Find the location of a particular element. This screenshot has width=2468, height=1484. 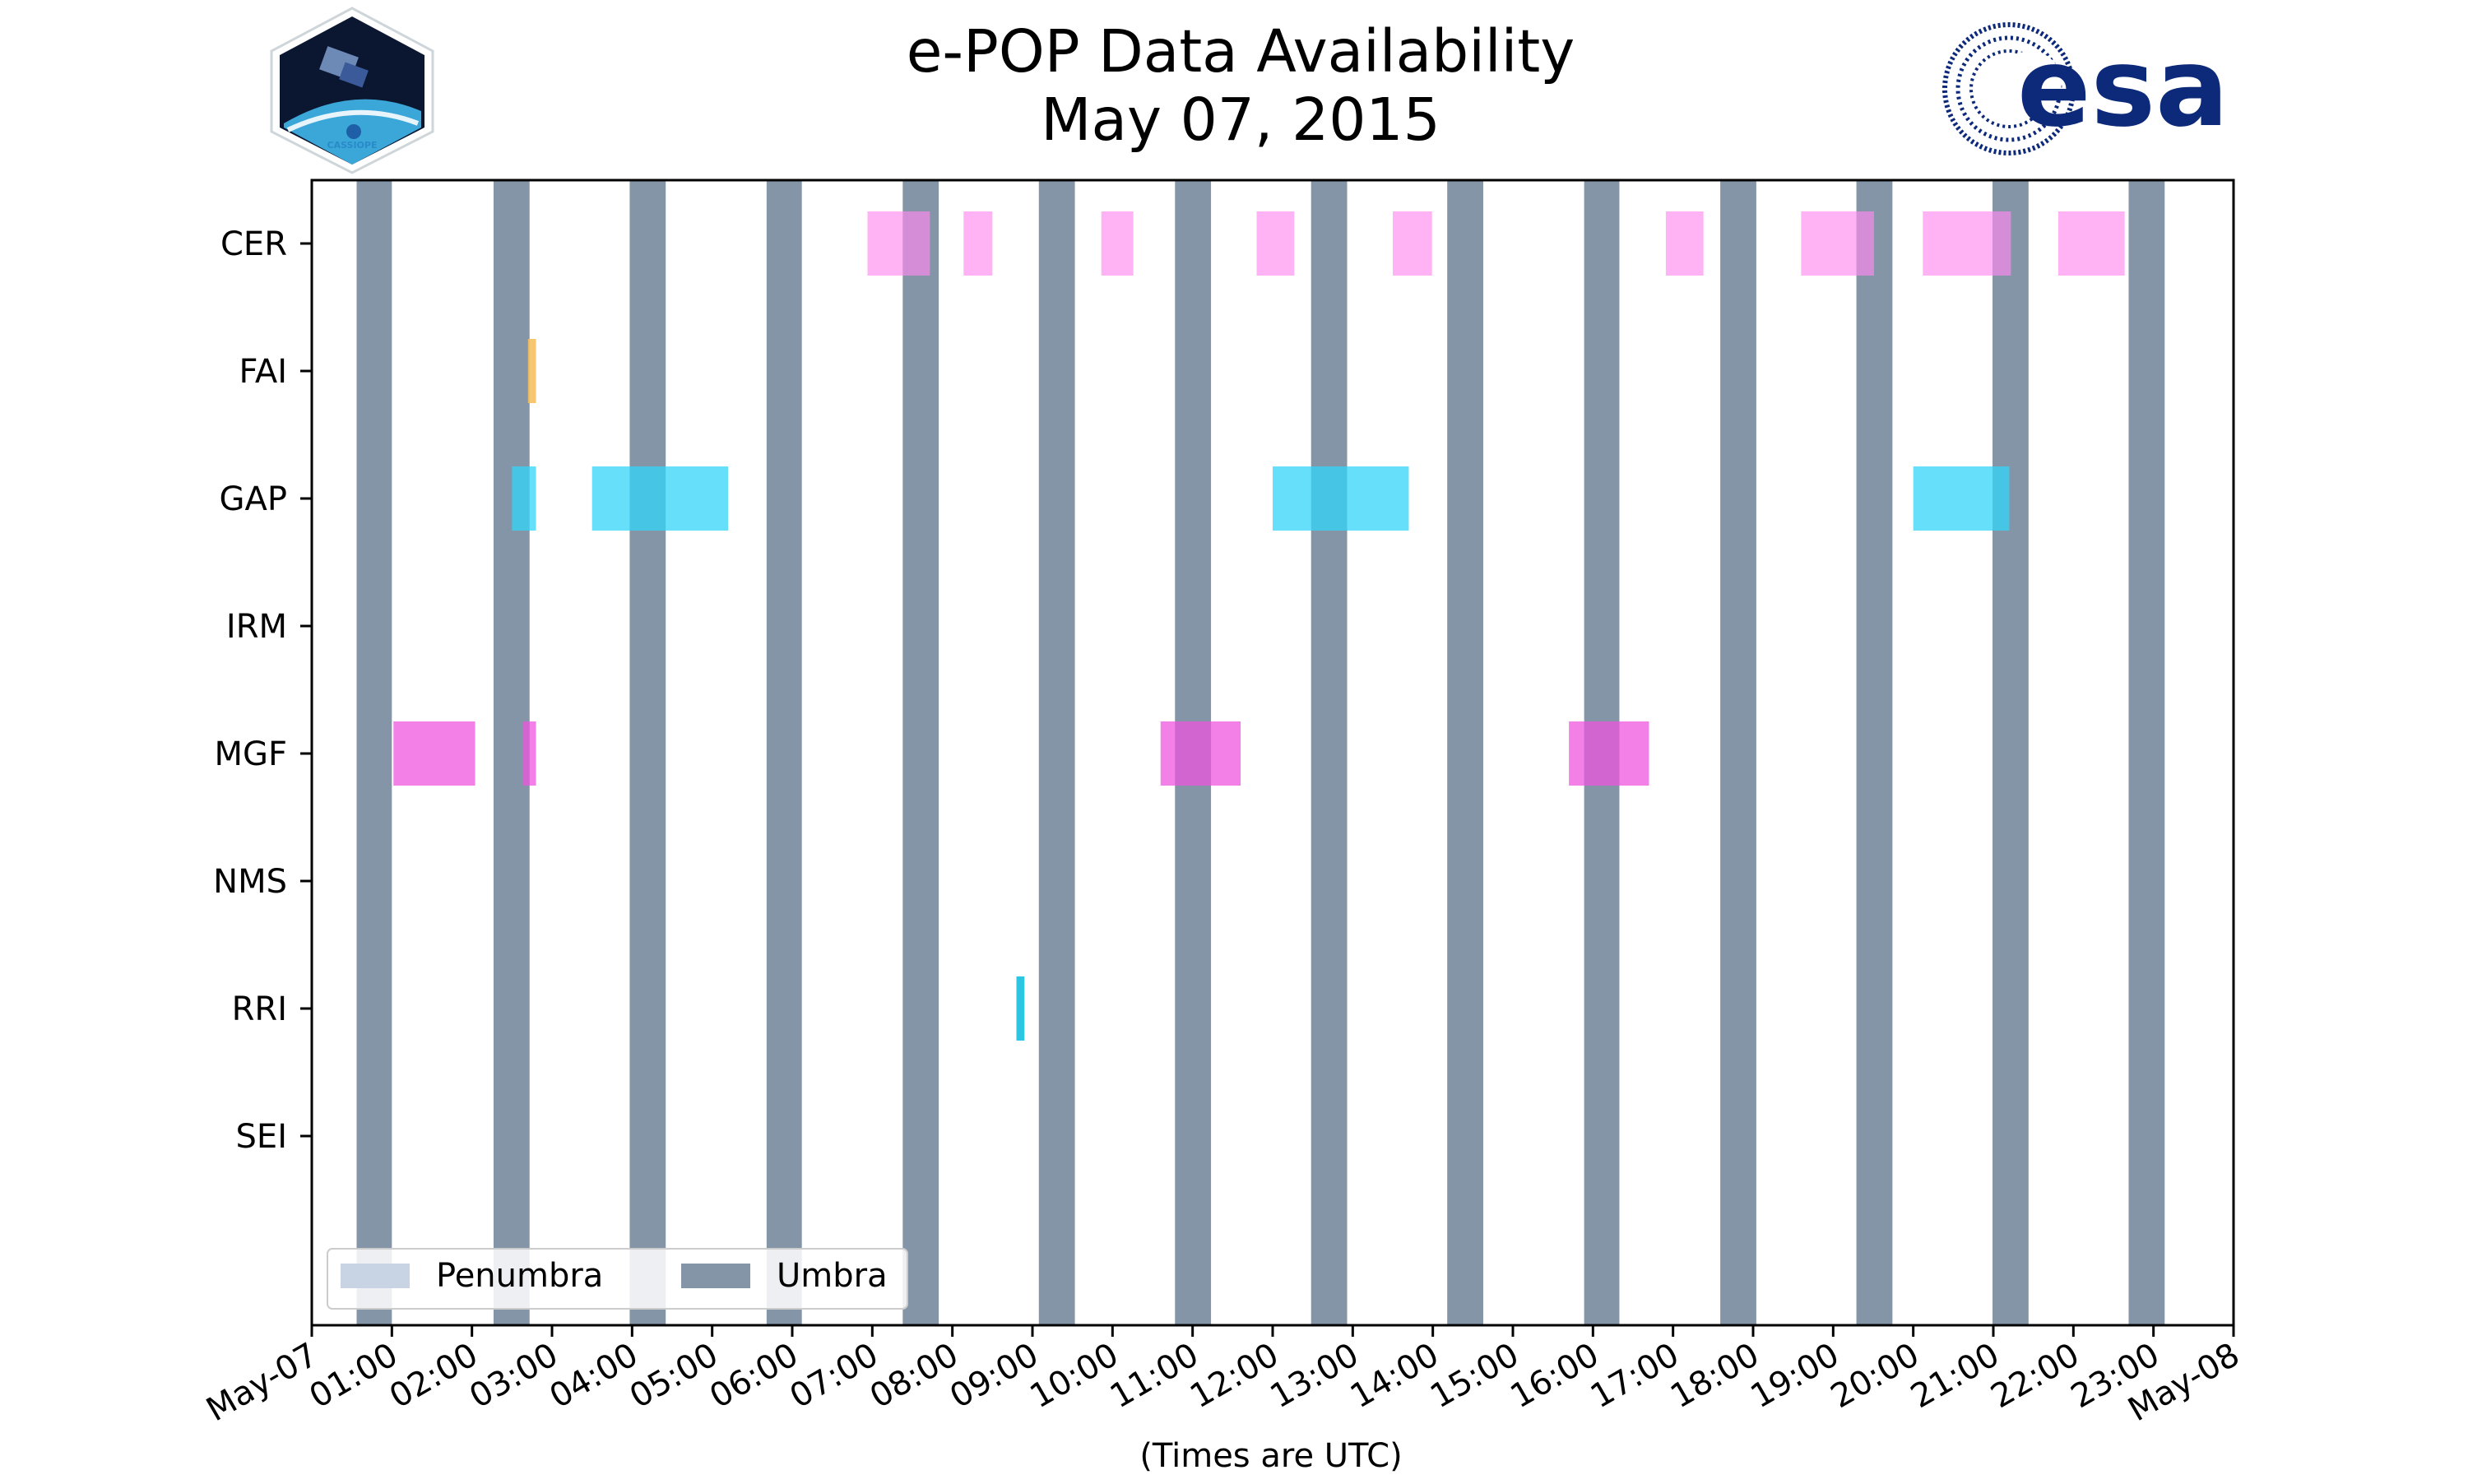

cassiope-logo-label: CASSIOPE is located at coordinates (352, 145).